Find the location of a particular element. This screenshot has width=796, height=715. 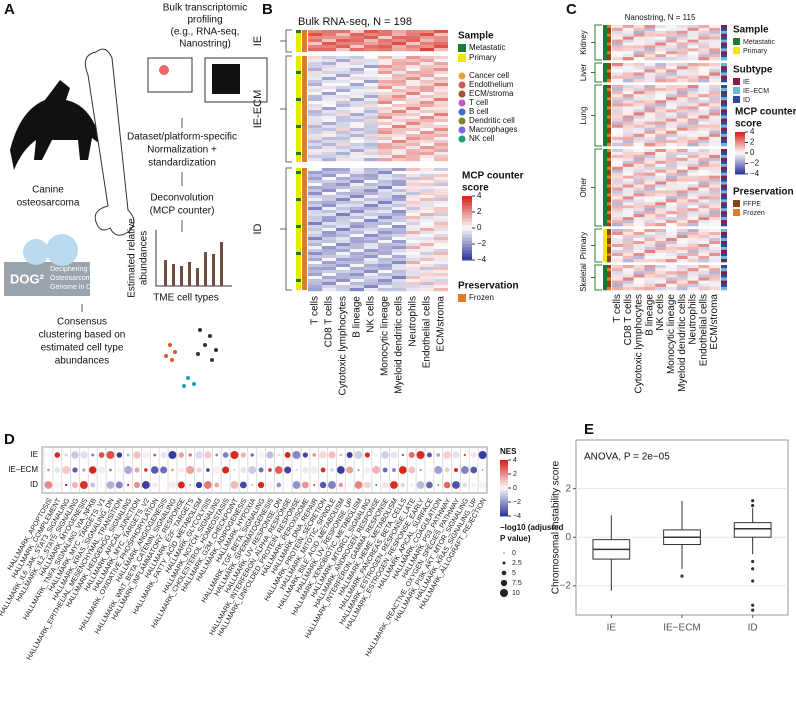

colorbar-label: 0 is located at coordinates (752, 152).